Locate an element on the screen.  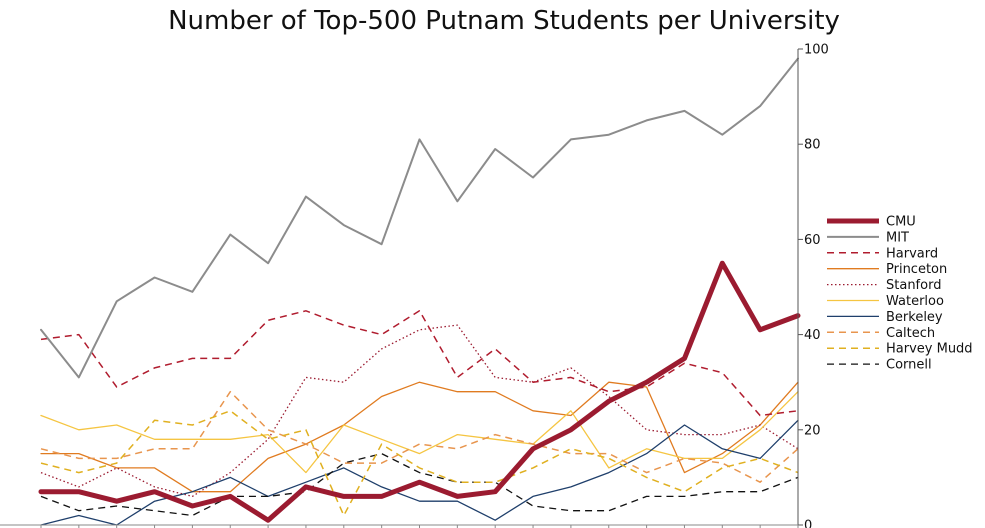
legend-label: Harvey Mudd is located at coordinates (929, 349).